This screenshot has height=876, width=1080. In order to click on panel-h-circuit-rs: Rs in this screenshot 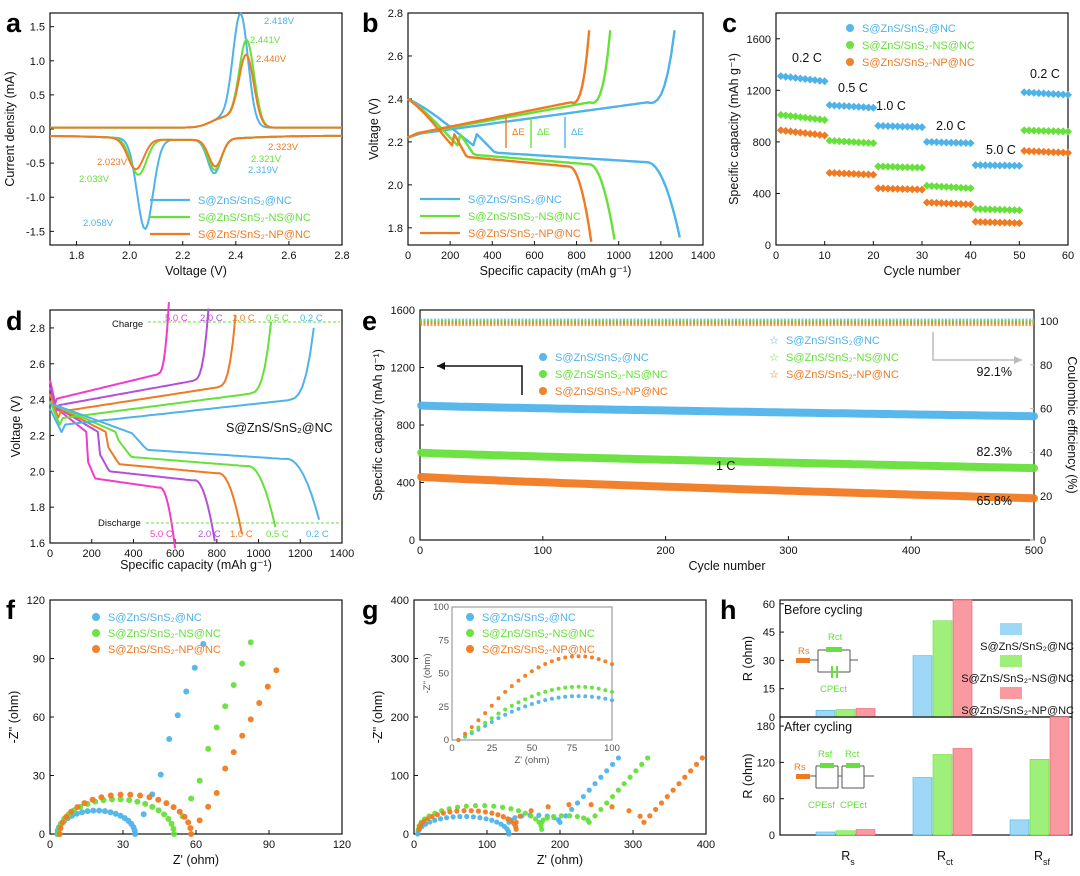, I will do `click(804, 651)`.